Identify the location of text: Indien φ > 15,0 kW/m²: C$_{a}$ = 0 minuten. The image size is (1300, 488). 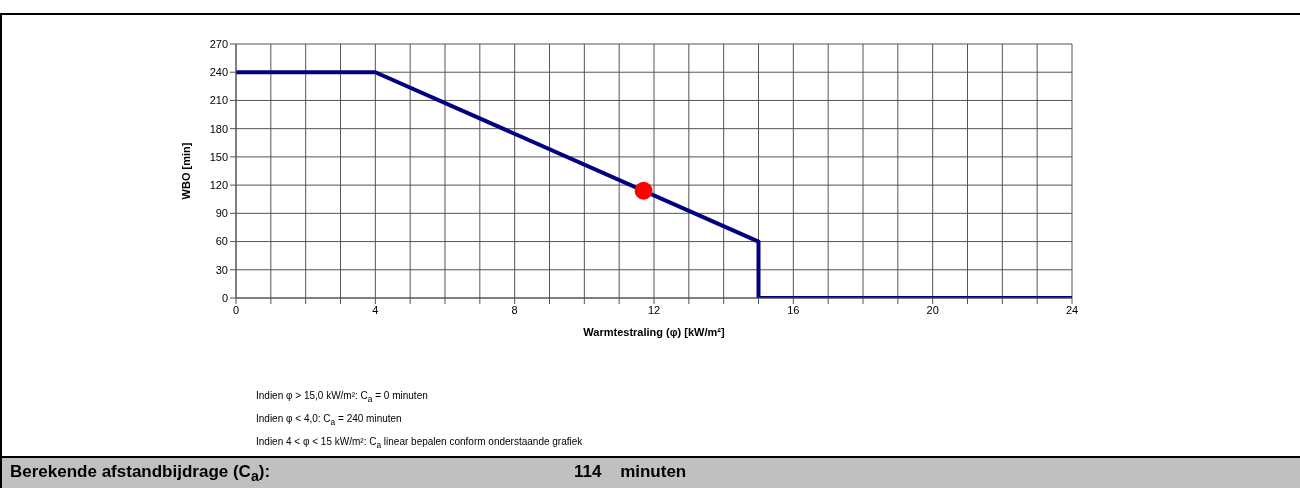
(342, 397).